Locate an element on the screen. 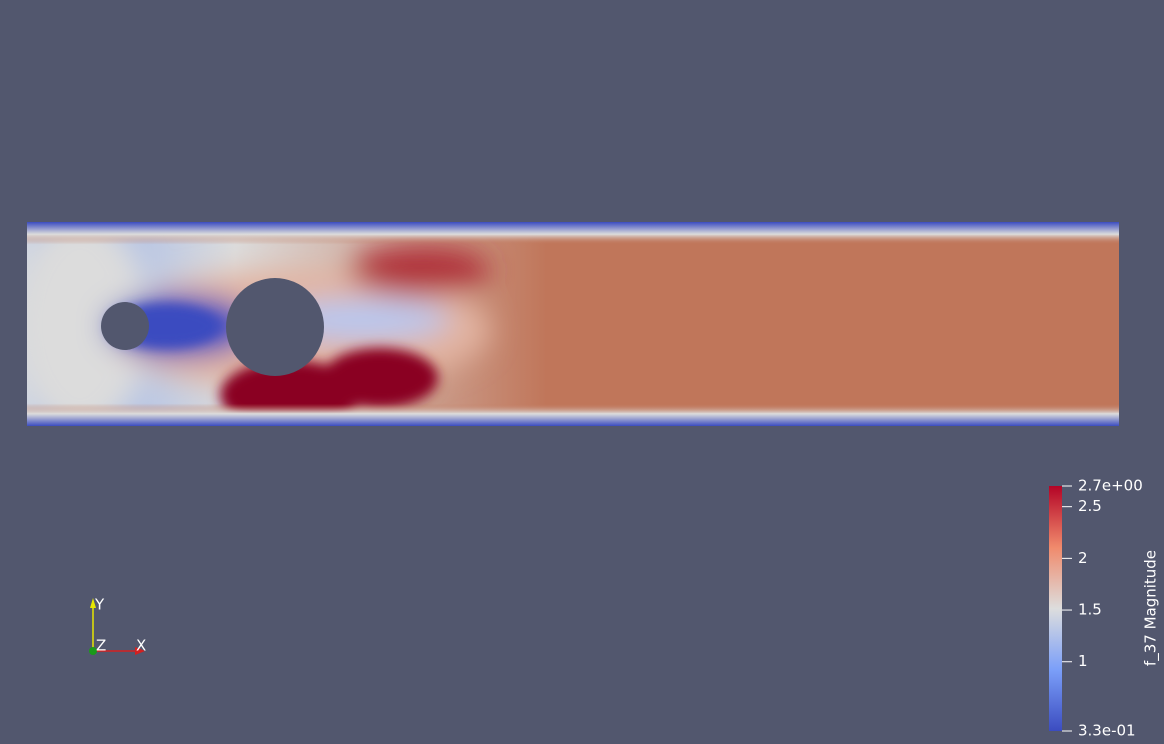 The width and height of the screenshot is (1164, 744). color-bar is located at coordinates (1055, 608).